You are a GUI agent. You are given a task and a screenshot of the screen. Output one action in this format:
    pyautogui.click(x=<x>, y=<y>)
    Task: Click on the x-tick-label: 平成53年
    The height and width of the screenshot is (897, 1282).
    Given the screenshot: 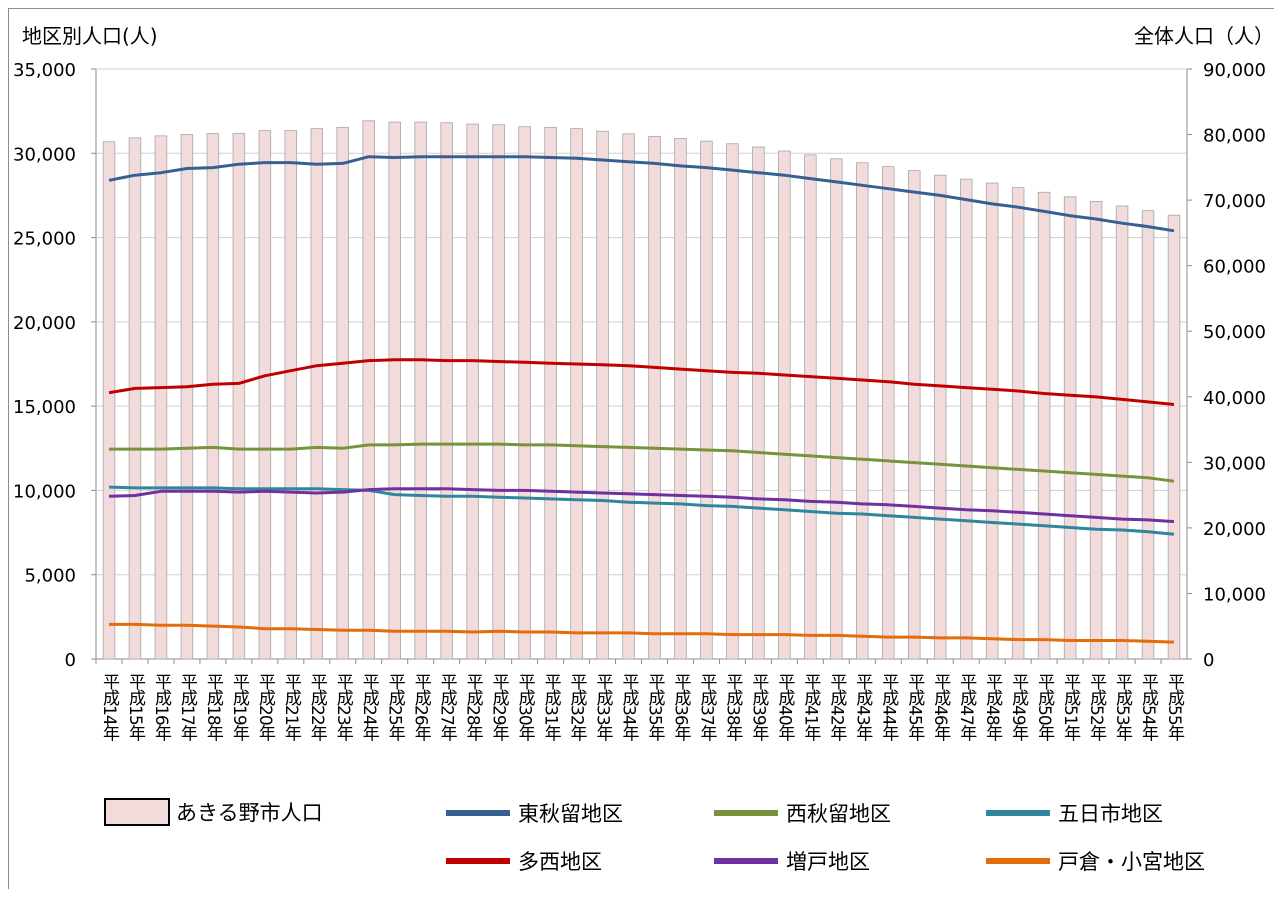 What is the action you would take?
    pyautogui.click(x=1122, y=707)
    